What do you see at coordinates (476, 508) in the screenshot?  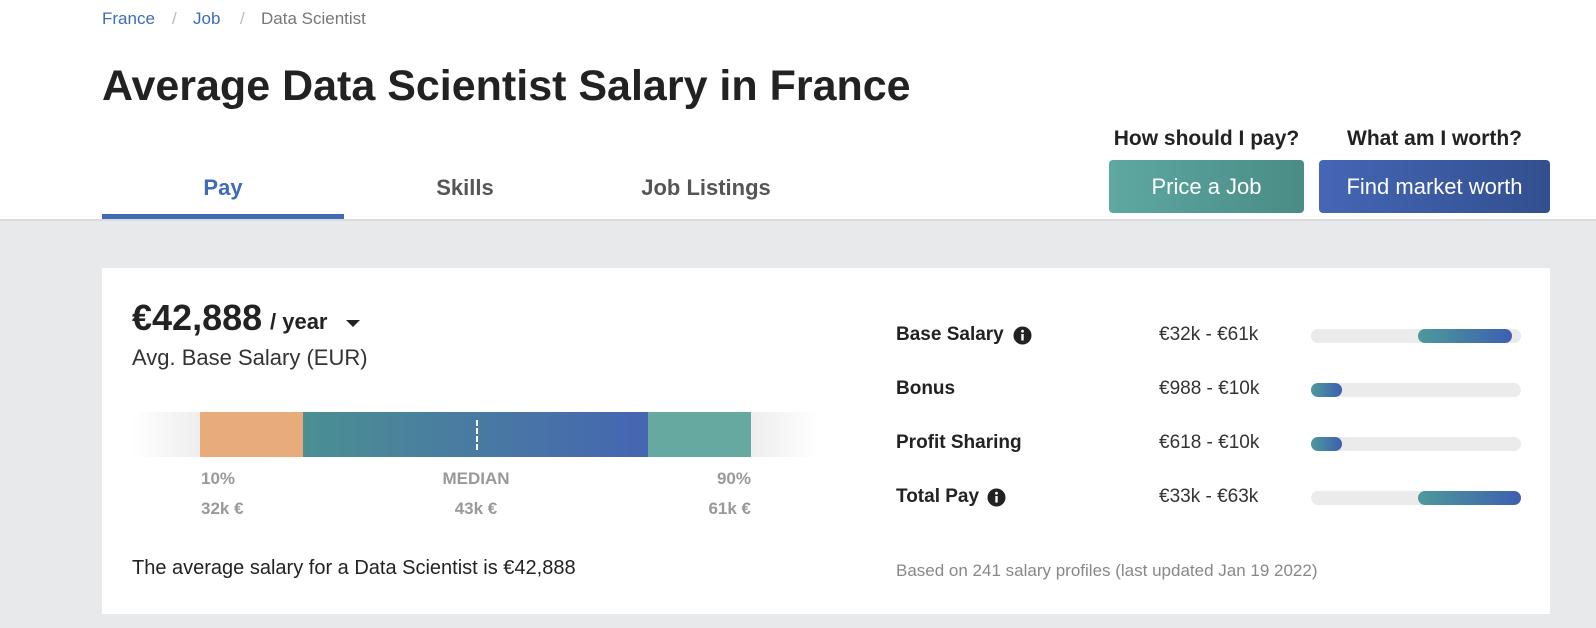 I see `percentile-value: 43k €` at bounding box center [476, 508].